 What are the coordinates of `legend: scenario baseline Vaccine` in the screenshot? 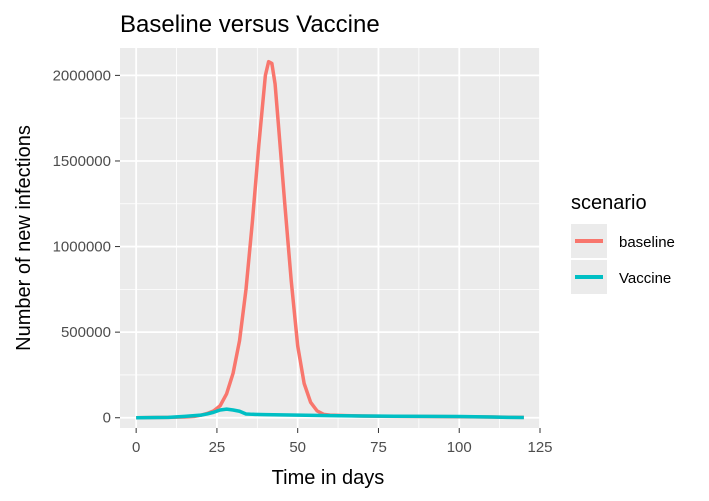 It's located at (623, 243).